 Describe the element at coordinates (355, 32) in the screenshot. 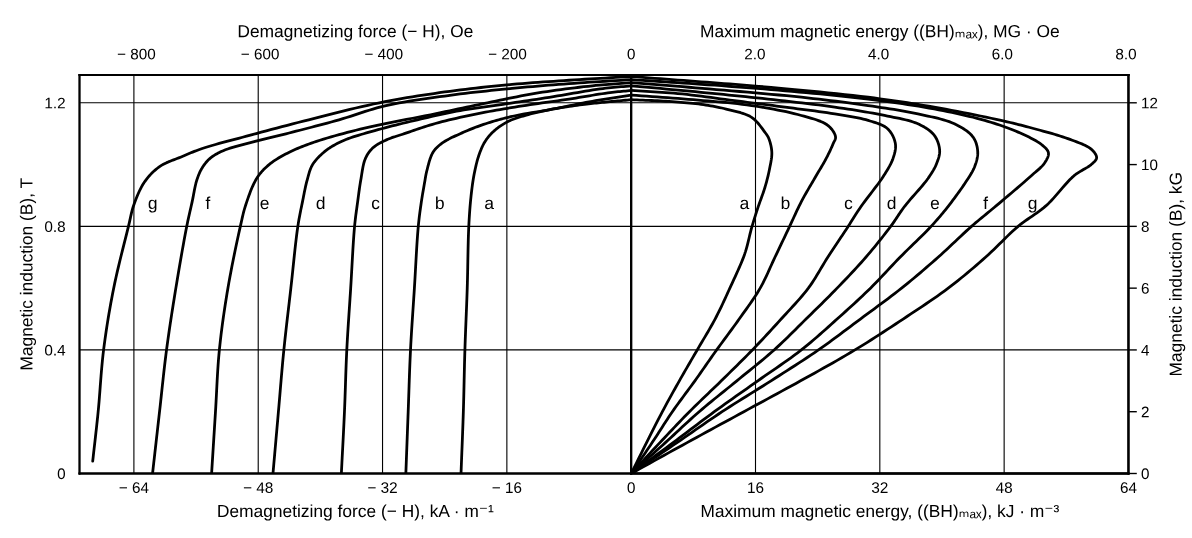

I see `x2-axis-title: Demagnetizing force (− H), Oe` at that location.